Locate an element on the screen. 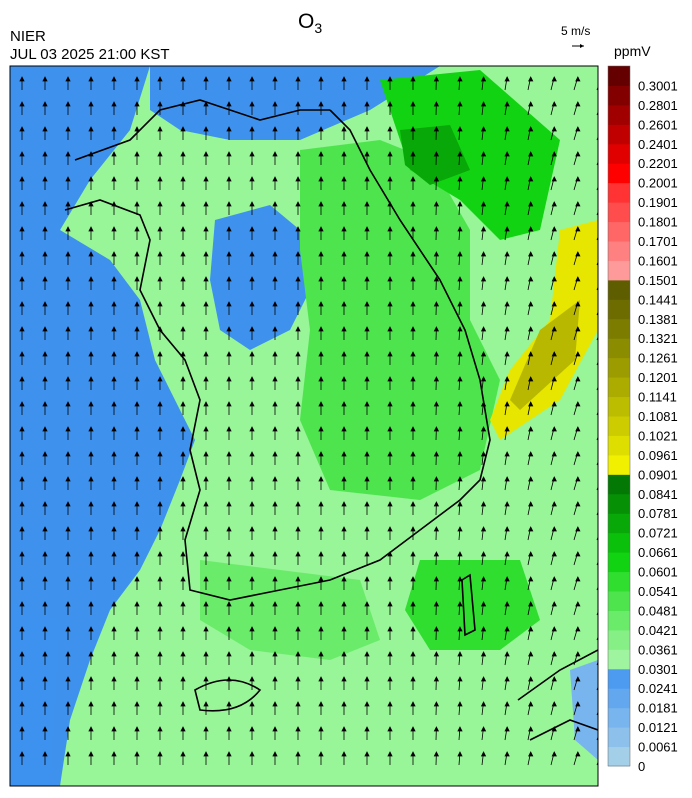 The height and width of the screenshot is (798, 692). colorbar-label: 0.1501 is located at coordinates (658, 280).